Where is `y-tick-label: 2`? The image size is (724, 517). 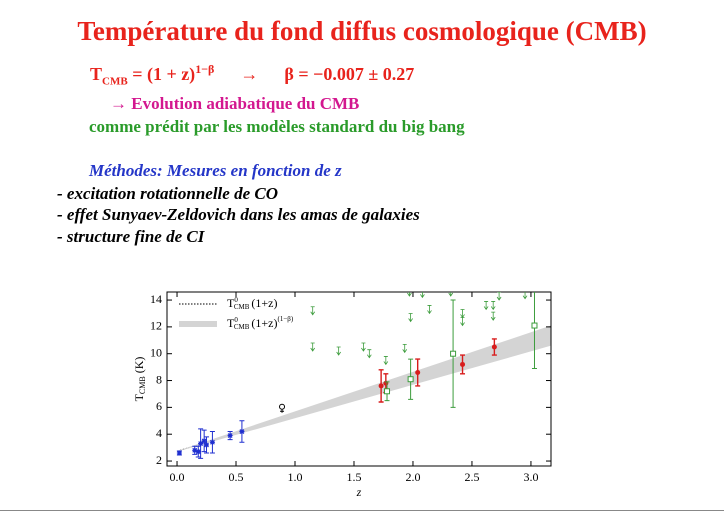
y-tick-label: 2 is located at coordinates (159, 460).